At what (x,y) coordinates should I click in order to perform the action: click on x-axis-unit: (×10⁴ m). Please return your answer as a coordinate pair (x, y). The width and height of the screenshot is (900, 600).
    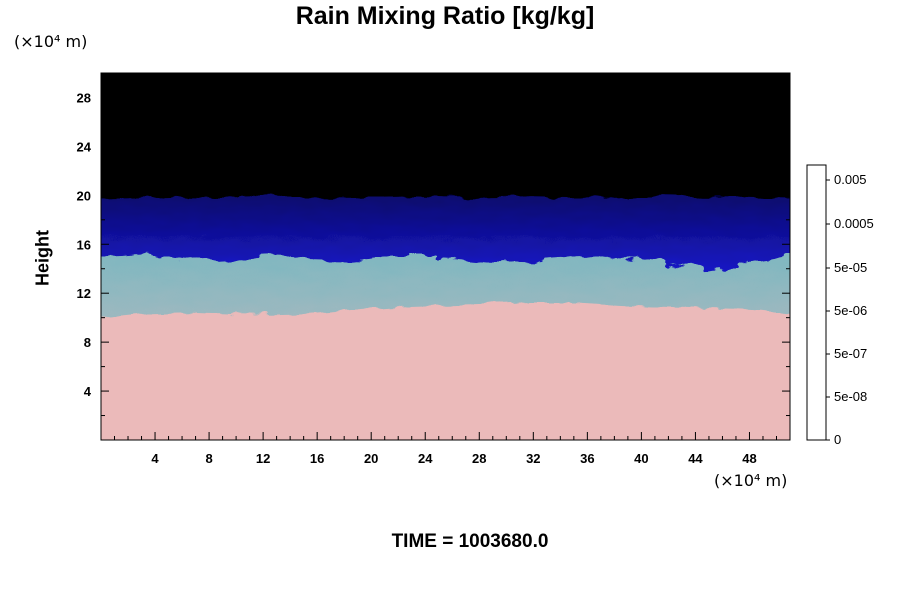
    Looking at the image, I should click on (751, 480).